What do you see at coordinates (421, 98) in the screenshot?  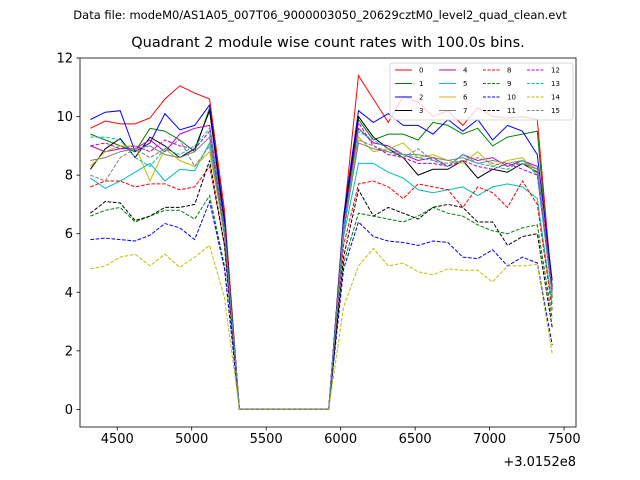 I see `legend-label-2: 2` at bounding box center [421, 98].